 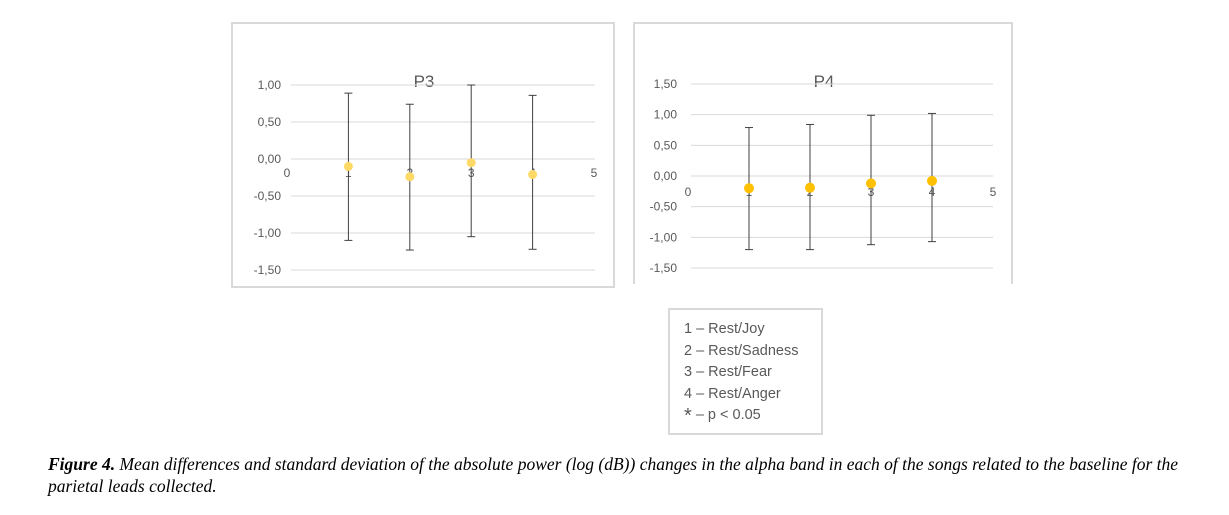 I want to click on legend-significance: * – p < 0.05, so click(x=752, y=416).